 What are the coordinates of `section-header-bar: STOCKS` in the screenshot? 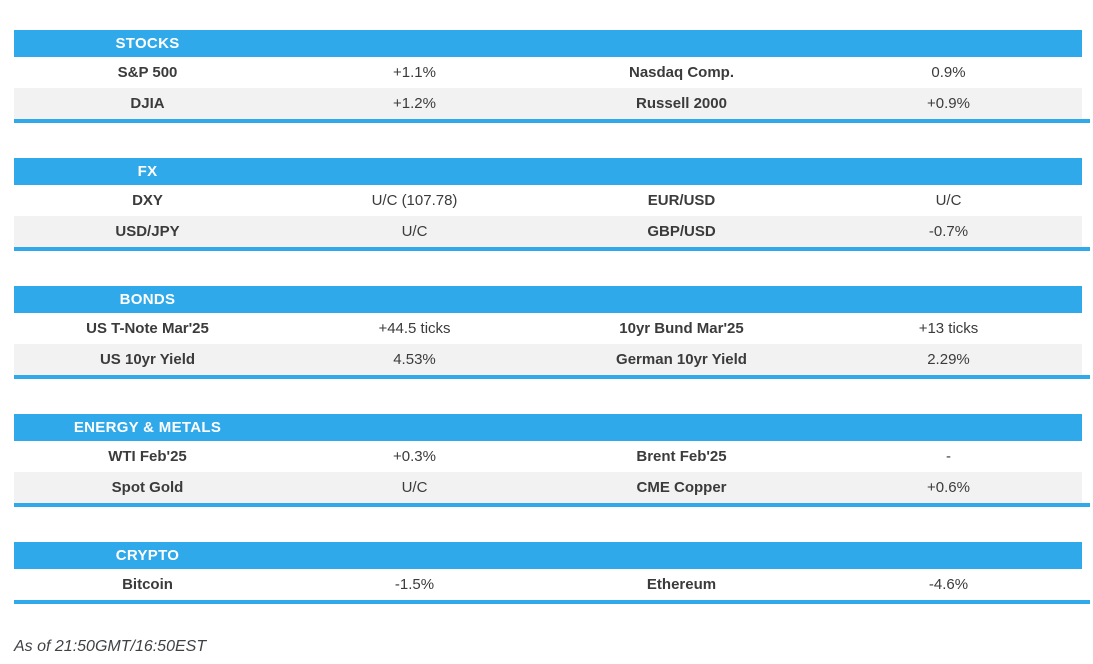 It's located at (548, 43).